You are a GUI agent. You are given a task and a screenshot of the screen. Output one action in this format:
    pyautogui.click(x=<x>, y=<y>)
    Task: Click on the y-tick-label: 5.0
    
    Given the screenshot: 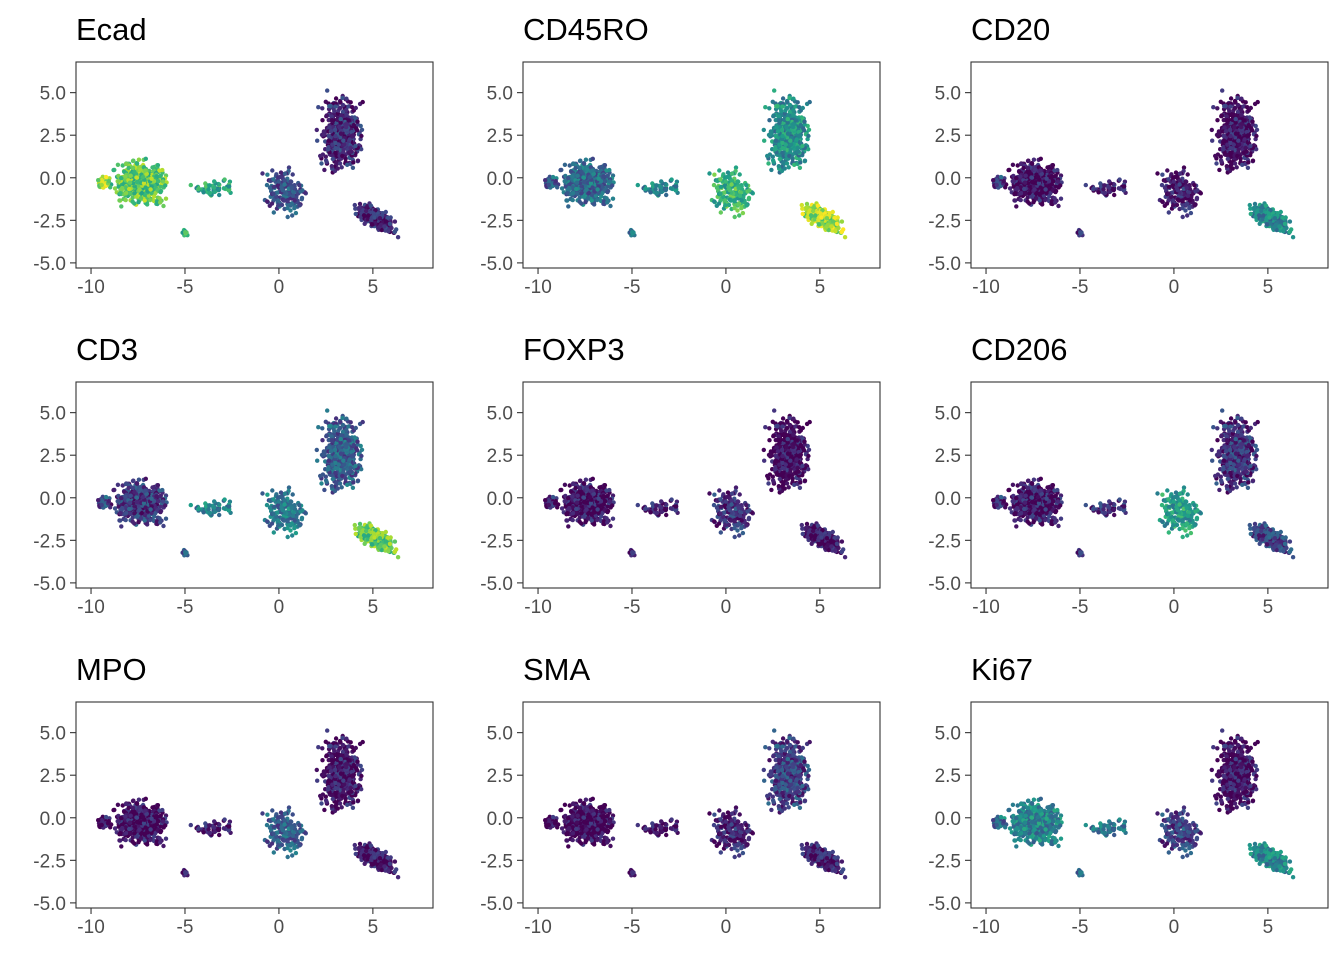 What is the action you would take?
    pyautogui.click(x=53, y=94)
    